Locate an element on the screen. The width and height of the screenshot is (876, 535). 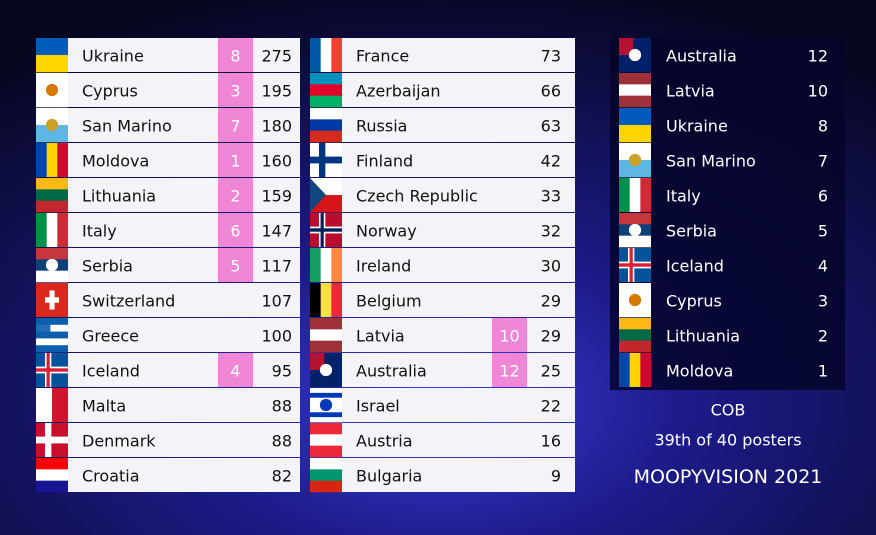
country-name: Ireland is located at coordinates (383, 266).